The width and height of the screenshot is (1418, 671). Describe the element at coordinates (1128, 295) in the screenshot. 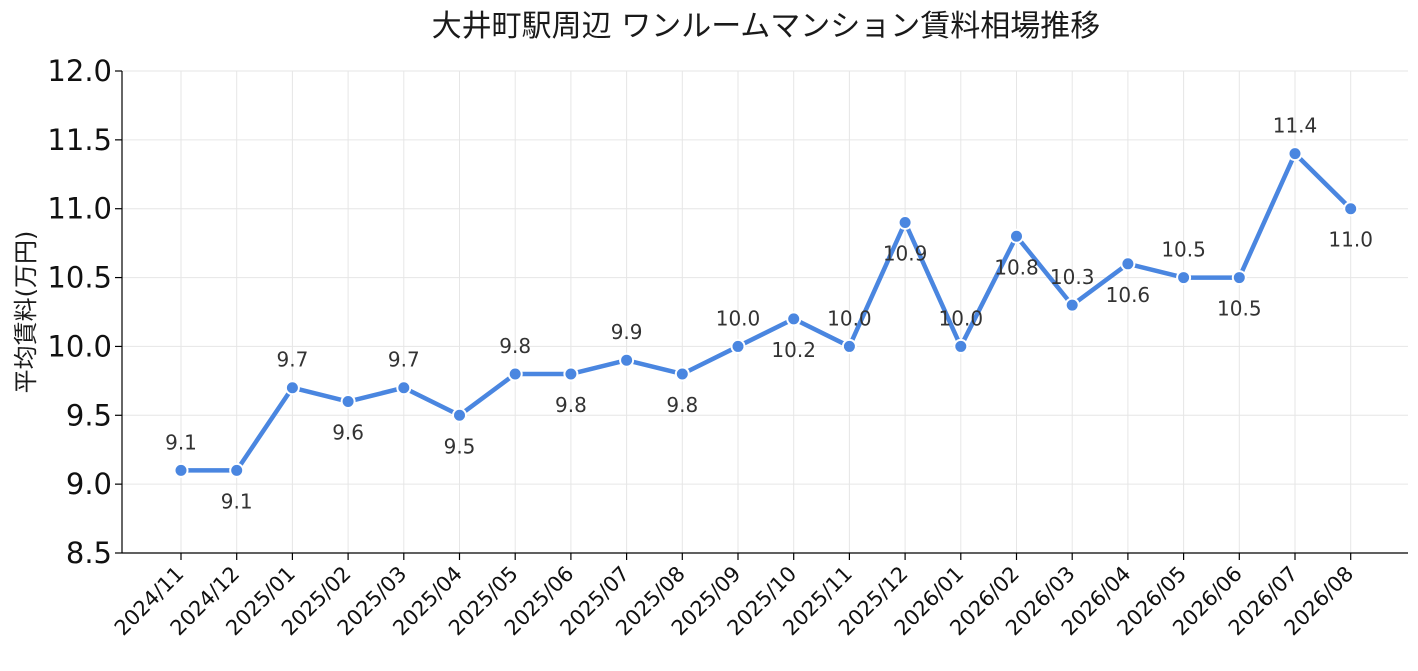

I see `data-label: 10.6` at that location.